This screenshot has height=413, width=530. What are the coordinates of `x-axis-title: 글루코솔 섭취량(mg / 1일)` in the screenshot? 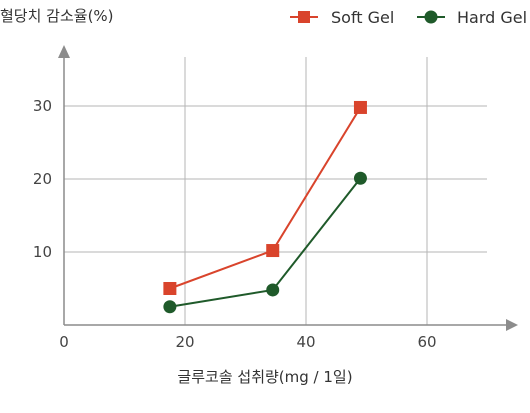 It's located at (264, 377).